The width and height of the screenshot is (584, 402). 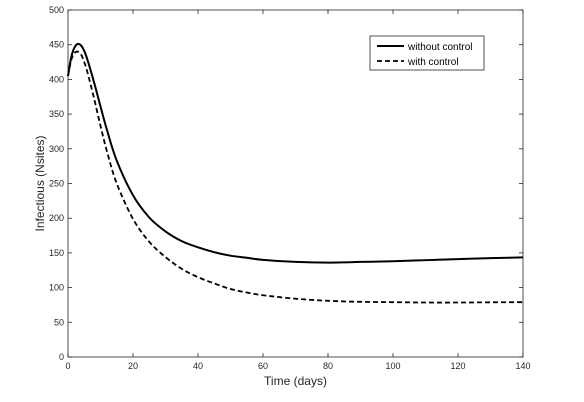 I want to click on y-tick-label: 300, so click(x=56, y=149).